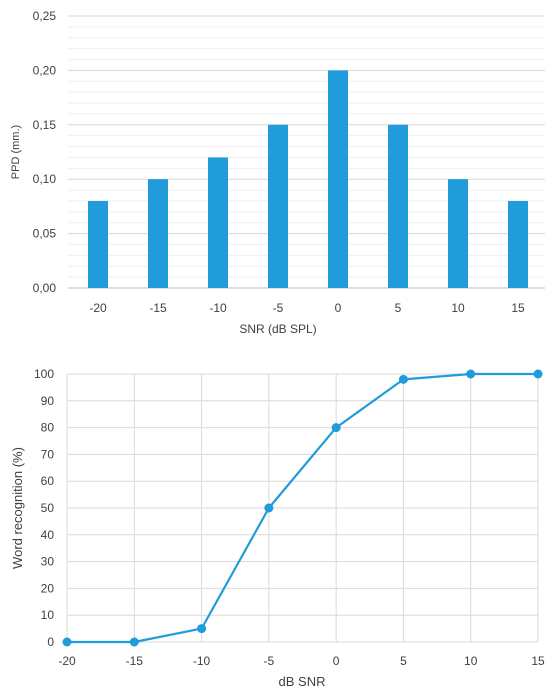 This screenshot has height=695, width=545. Describe the element at coordinates (48, 401) in the screenshot. I see `y-tick-label: 90` at that location.